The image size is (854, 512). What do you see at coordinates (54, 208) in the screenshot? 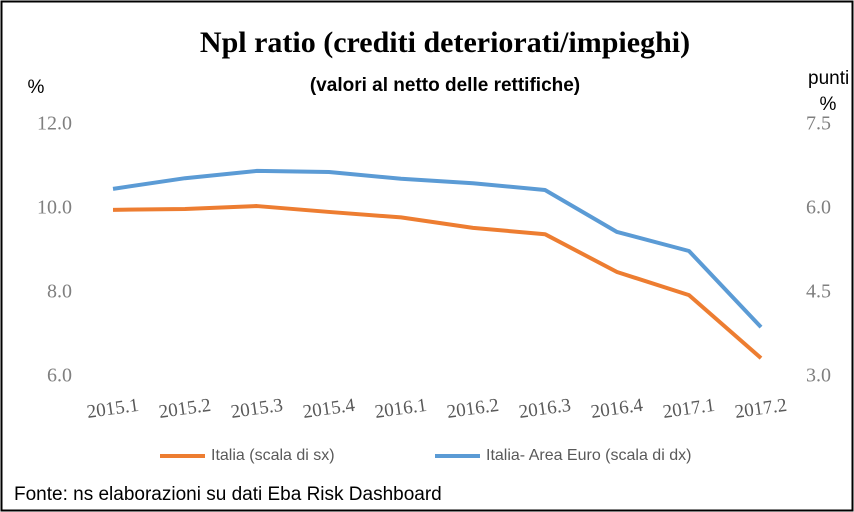
I see `y-tick-label: 10.0` at bounding box center [54, 208].